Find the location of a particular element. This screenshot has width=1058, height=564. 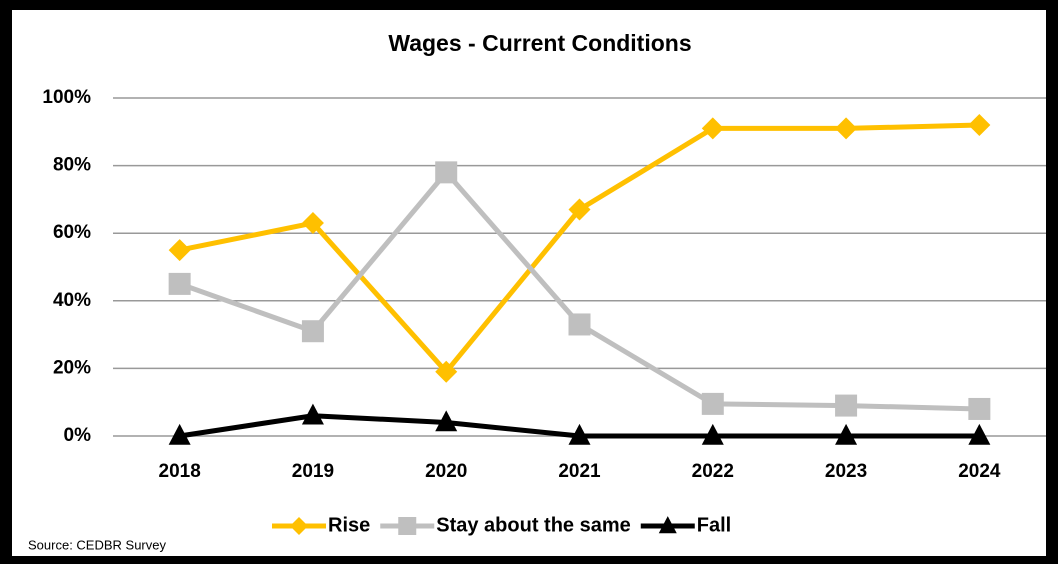

x-tick-label: 2020 is located at coordinates (446, 471).